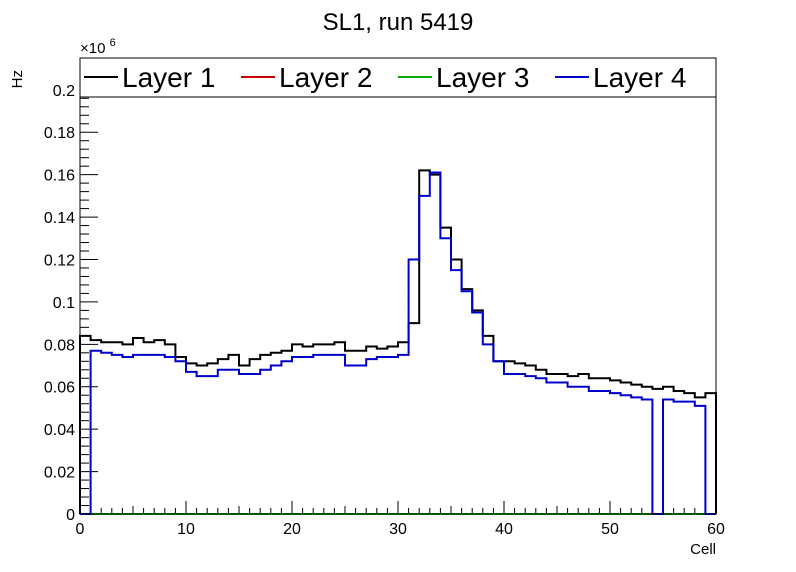 This screenshot has width=796, height=572. Describe the element at coordinates (59, 345) in the screenshot. I see `y-tick-label: 0.08` at that location.